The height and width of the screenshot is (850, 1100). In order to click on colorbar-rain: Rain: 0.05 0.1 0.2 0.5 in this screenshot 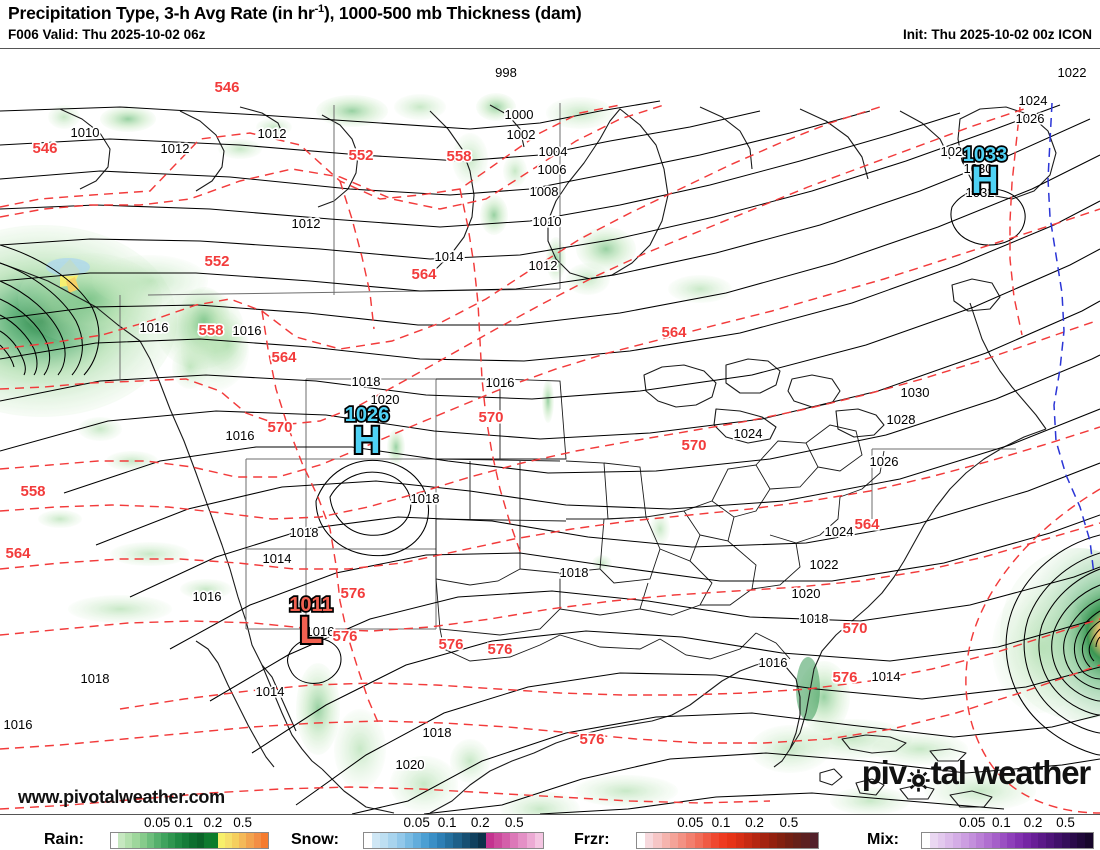, I will do `click(137, 832)`.